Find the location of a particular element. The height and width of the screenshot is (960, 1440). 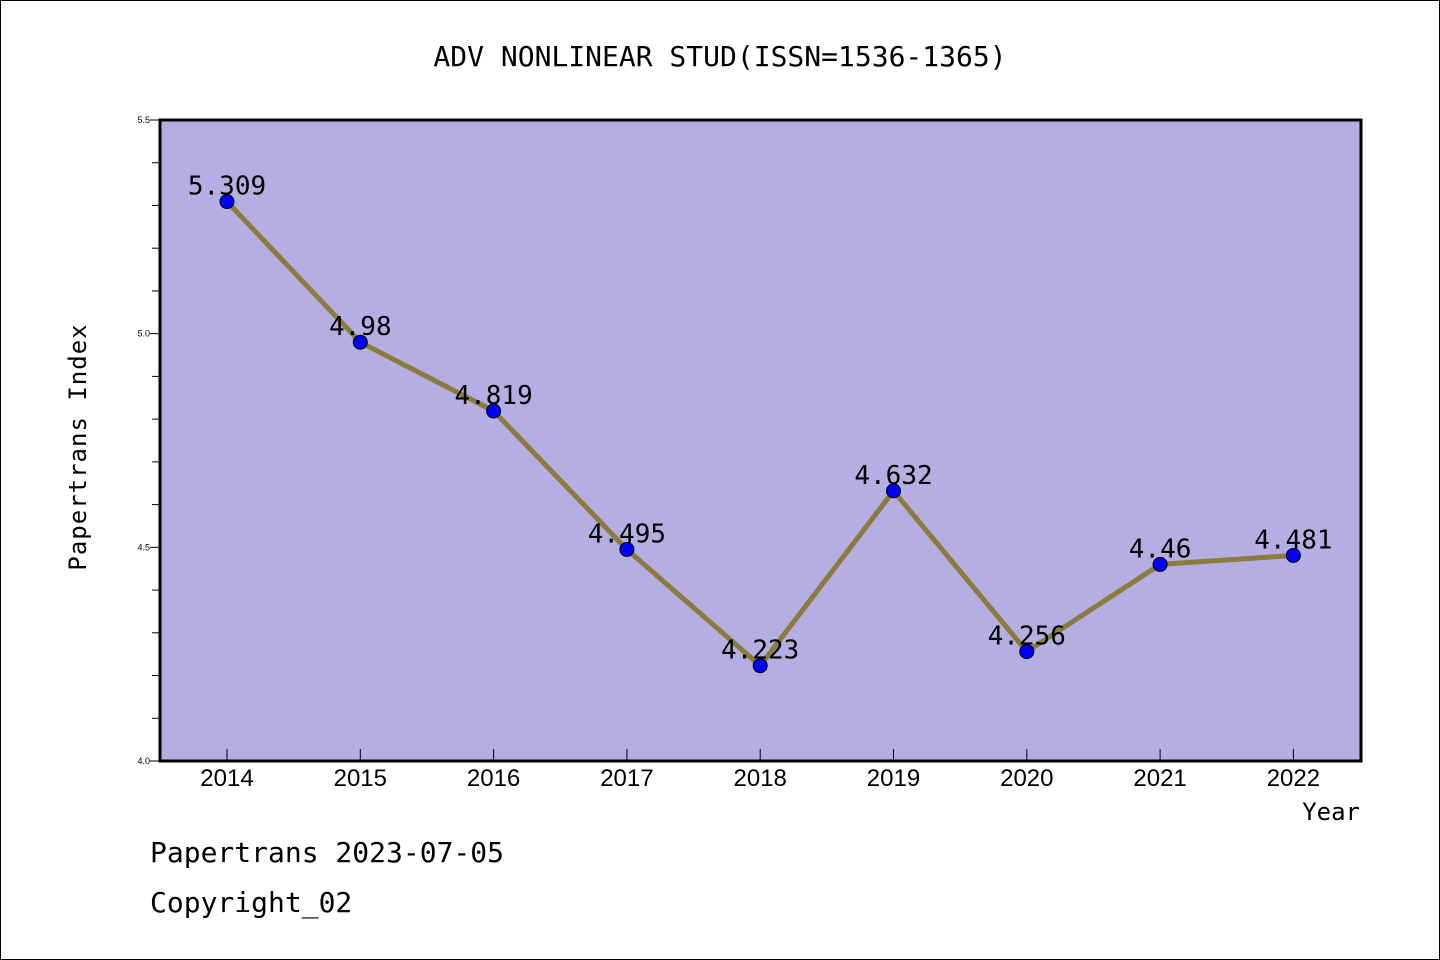

x-axis-label: Year is located at coordinates (1331, 812).